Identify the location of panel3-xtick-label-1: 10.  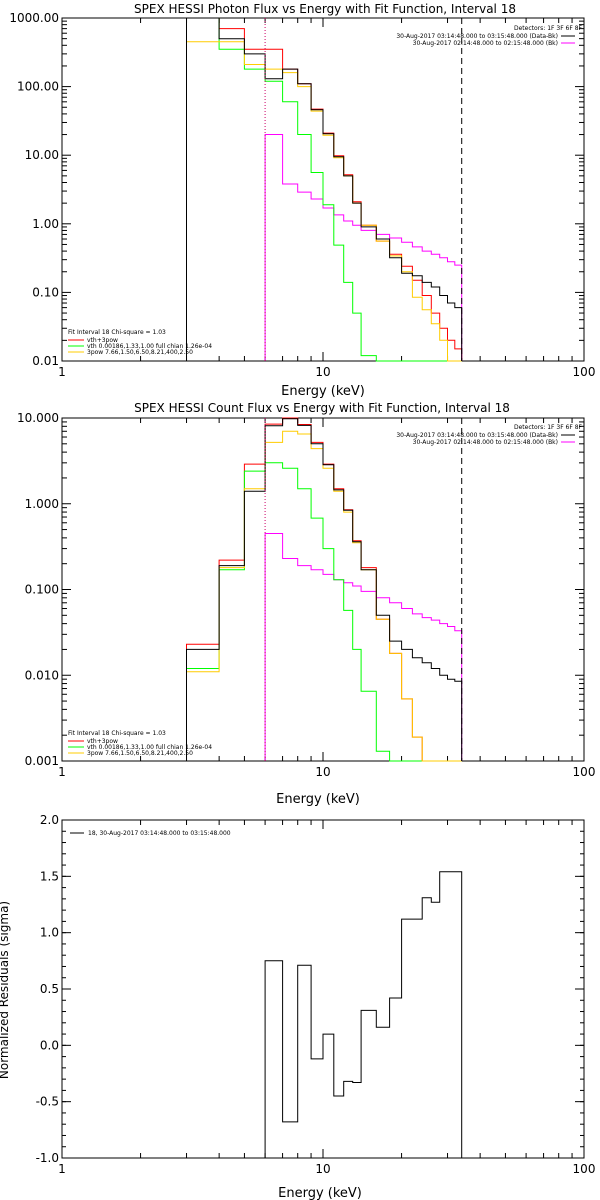
(322, 1169).